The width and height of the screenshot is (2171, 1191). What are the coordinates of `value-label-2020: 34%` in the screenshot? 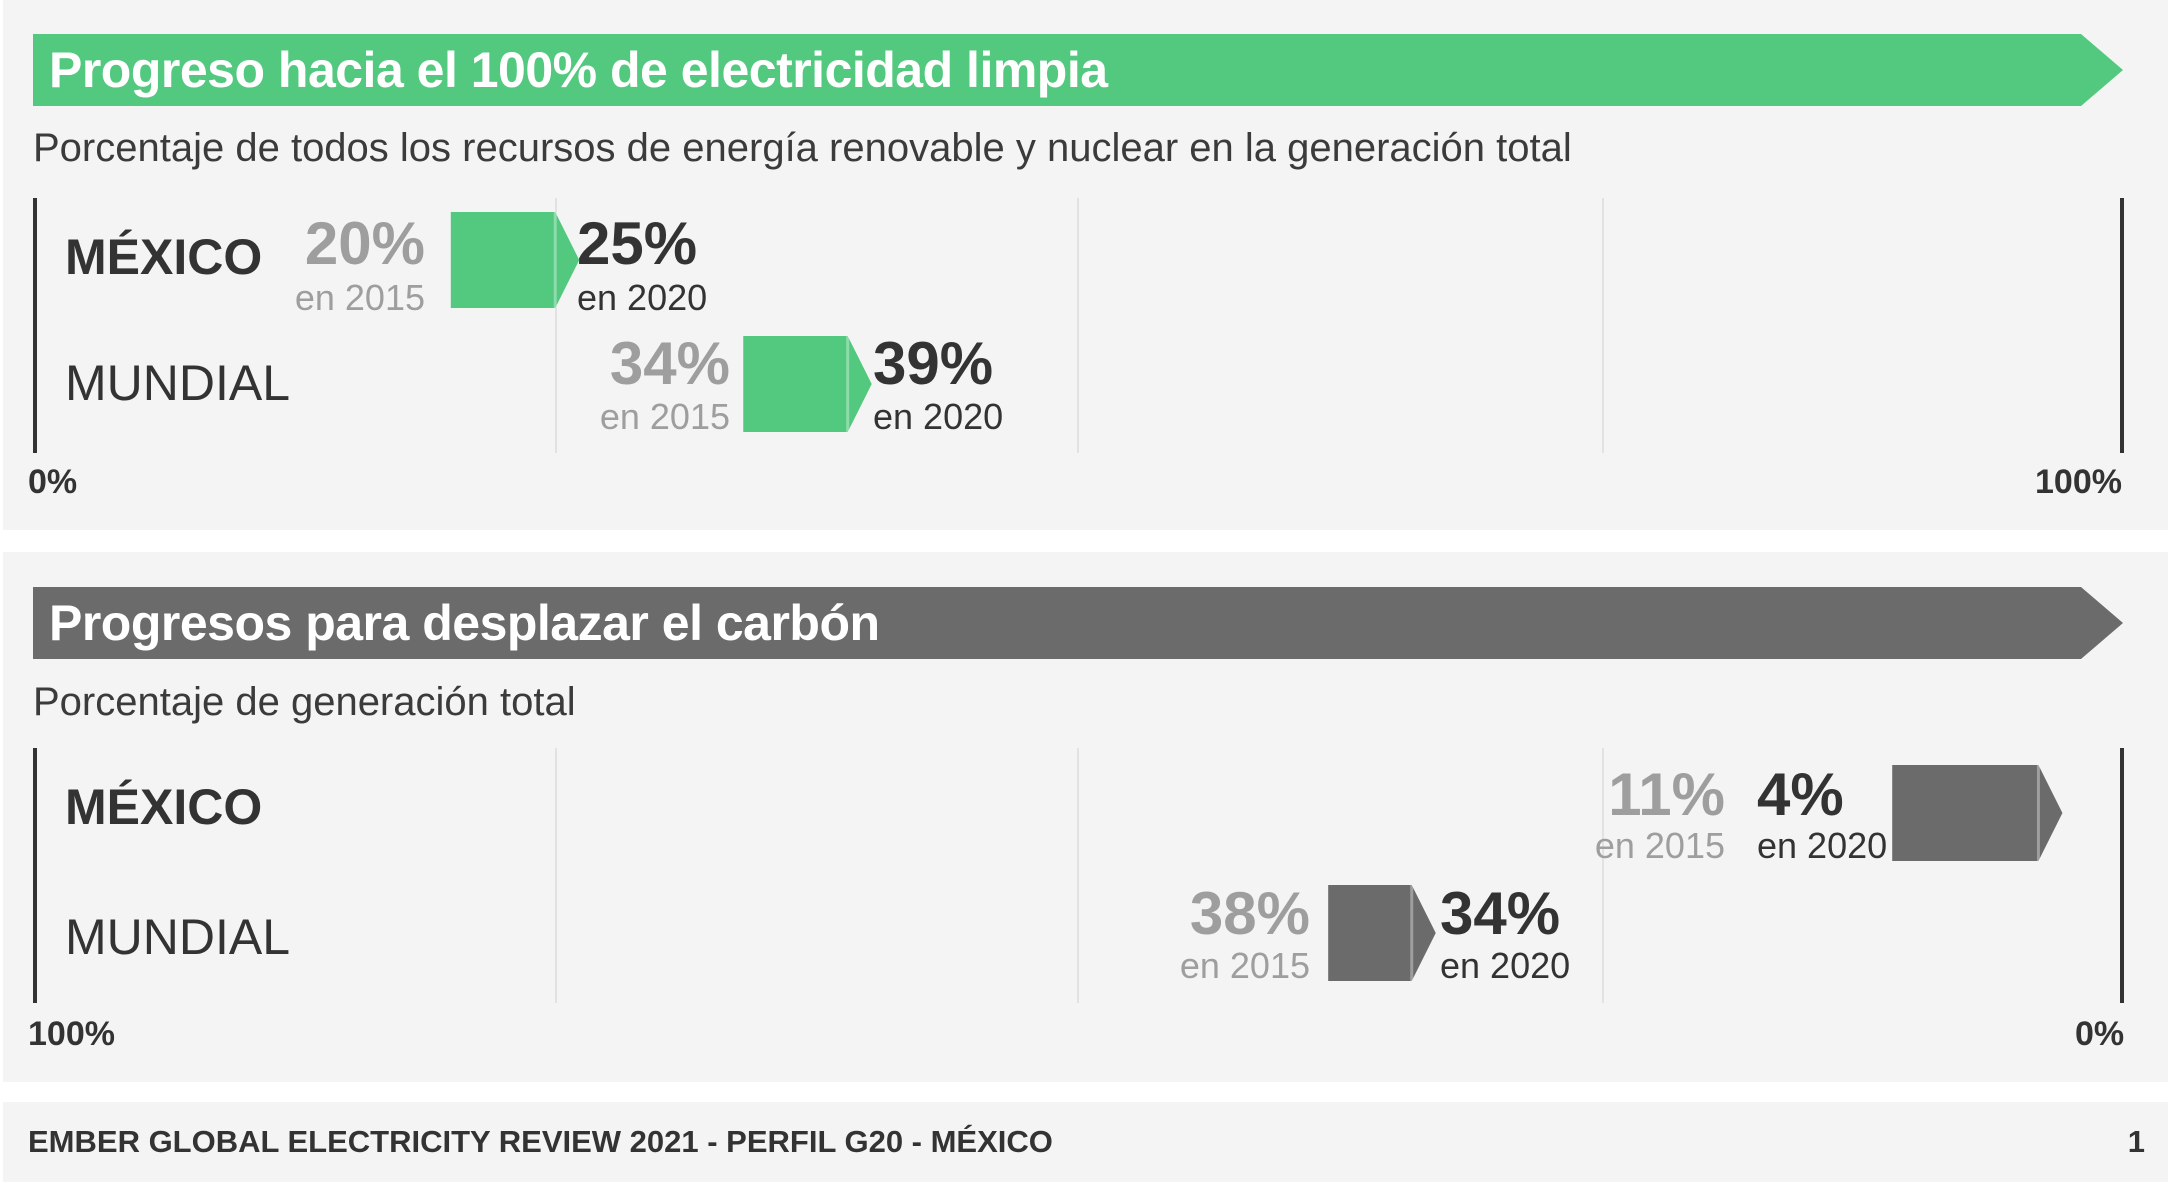 It's located at (1500, 913).